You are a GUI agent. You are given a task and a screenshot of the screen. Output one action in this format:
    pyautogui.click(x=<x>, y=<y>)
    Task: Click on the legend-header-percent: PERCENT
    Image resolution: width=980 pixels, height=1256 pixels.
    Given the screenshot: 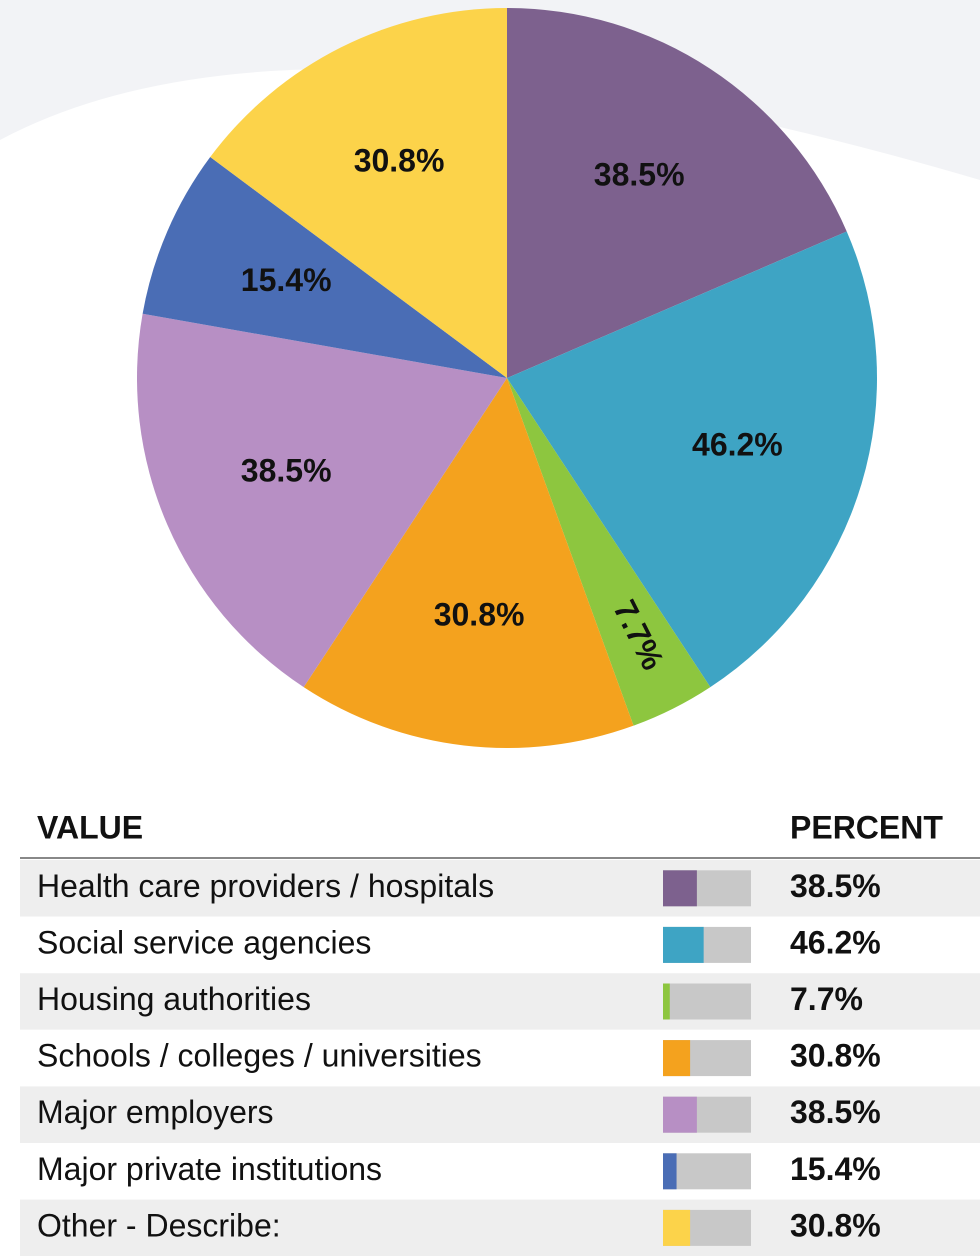 What is the action you would take?
    pyautogui.click(x=866, y=827)
    